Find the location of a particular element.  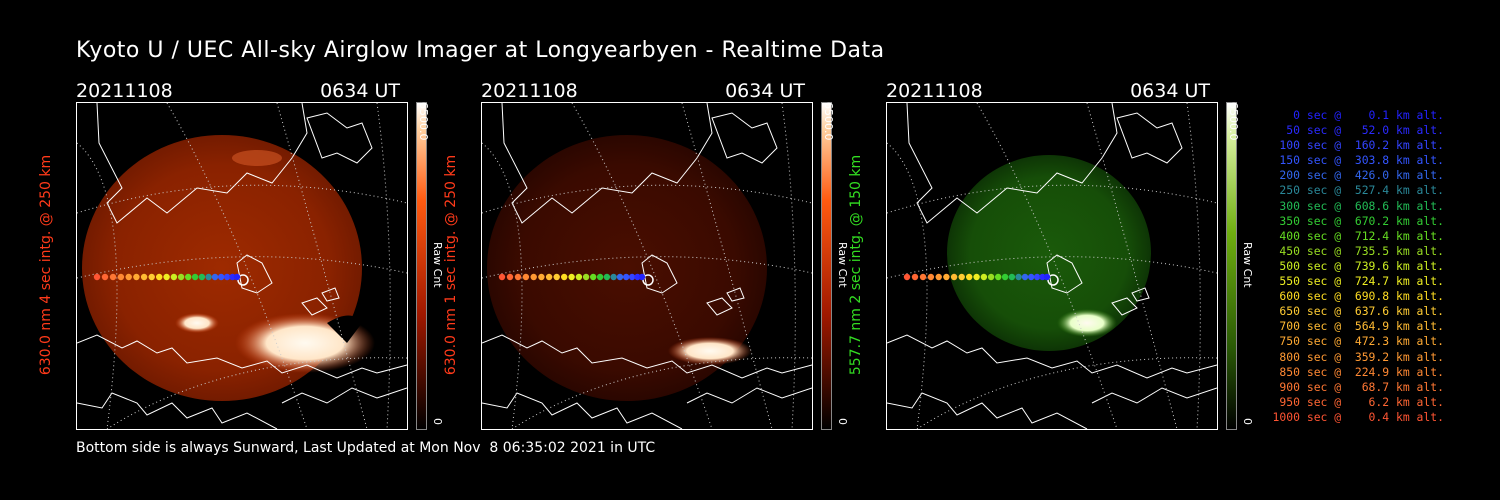

legend-item: 0 sec @ 0.1 km alt. is located at coordinates (1358, 115).